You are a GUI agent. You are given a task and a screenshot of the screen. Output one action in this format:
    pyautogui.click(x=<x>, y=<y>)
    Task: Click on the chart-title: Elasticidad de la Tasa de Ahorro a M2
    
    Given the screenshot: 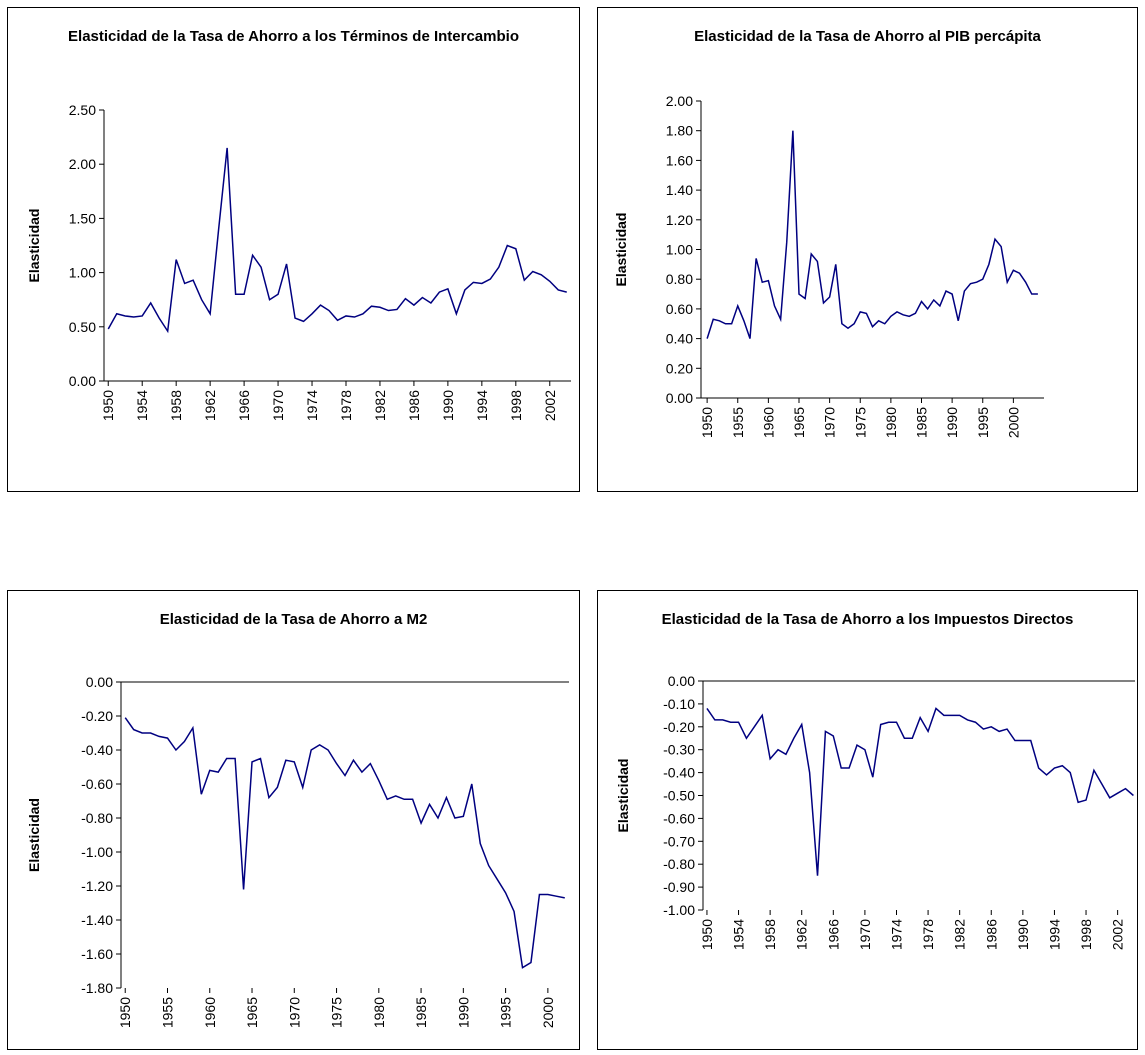 What is the action you would take?
    pyautogui.click(x=293, y=619)
    